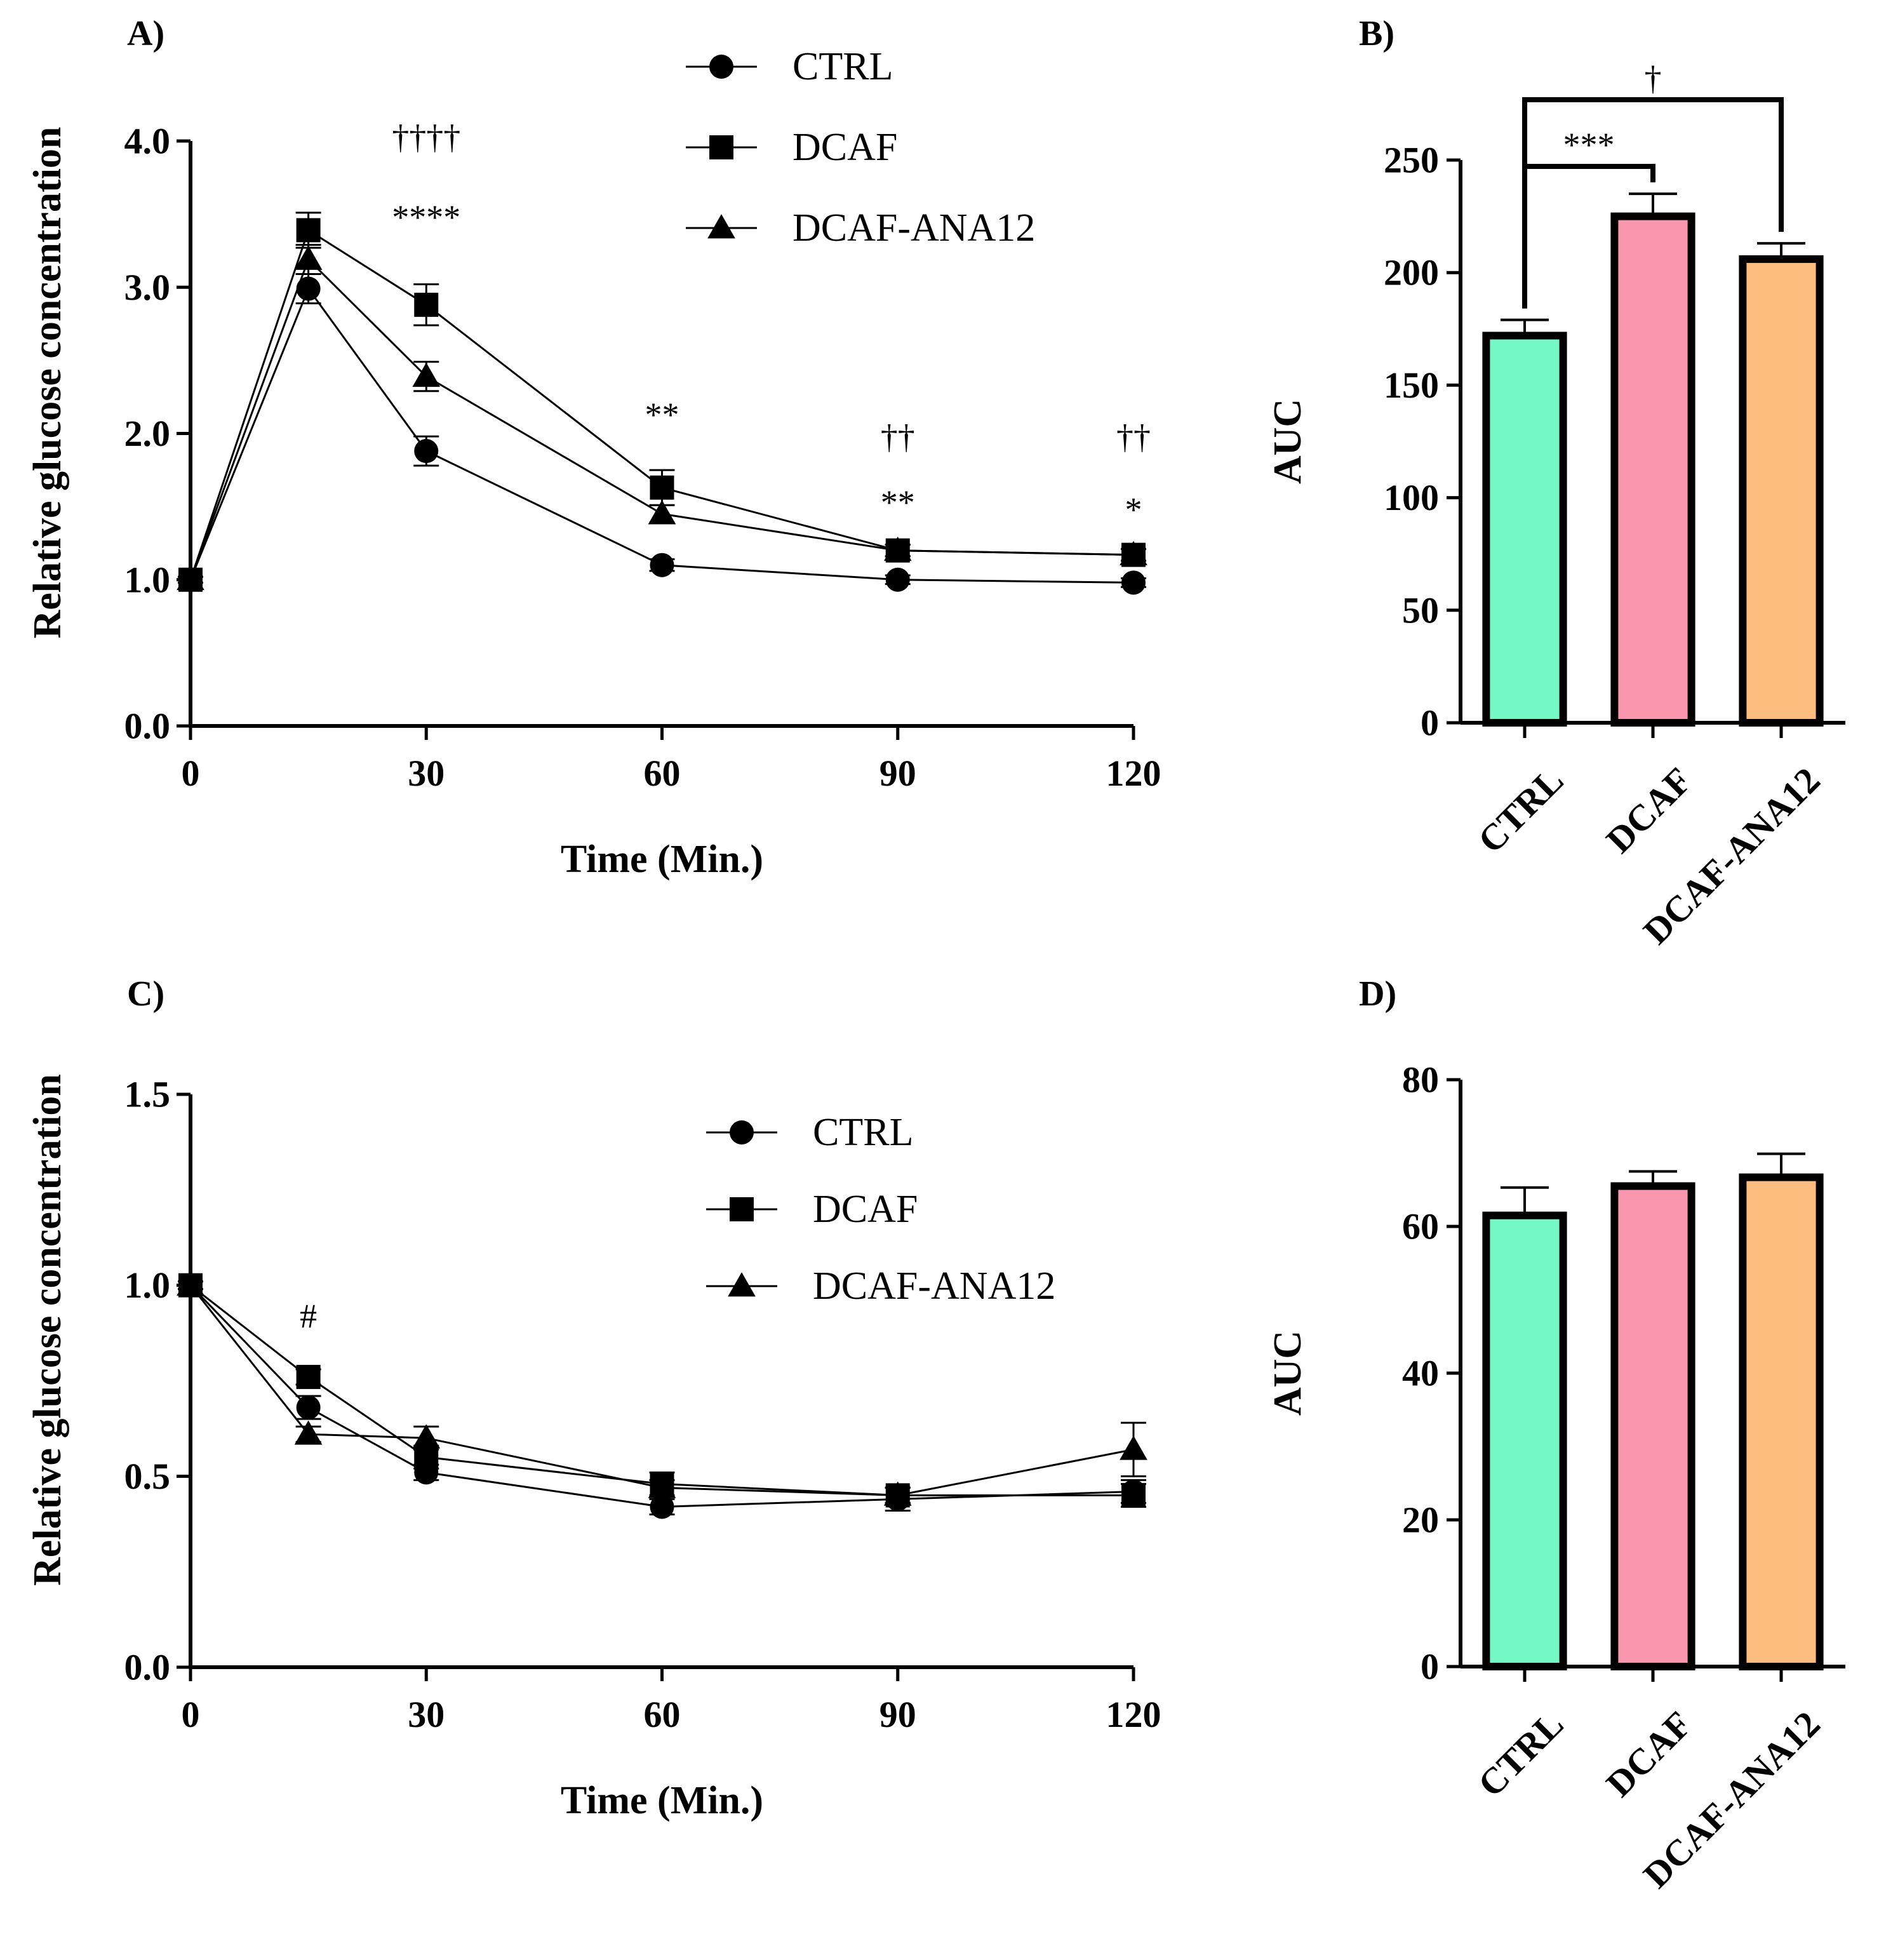  Describe the element at coordinates (865, 1209) in the screenshot. I see `legend-label: DCAF` at that location.